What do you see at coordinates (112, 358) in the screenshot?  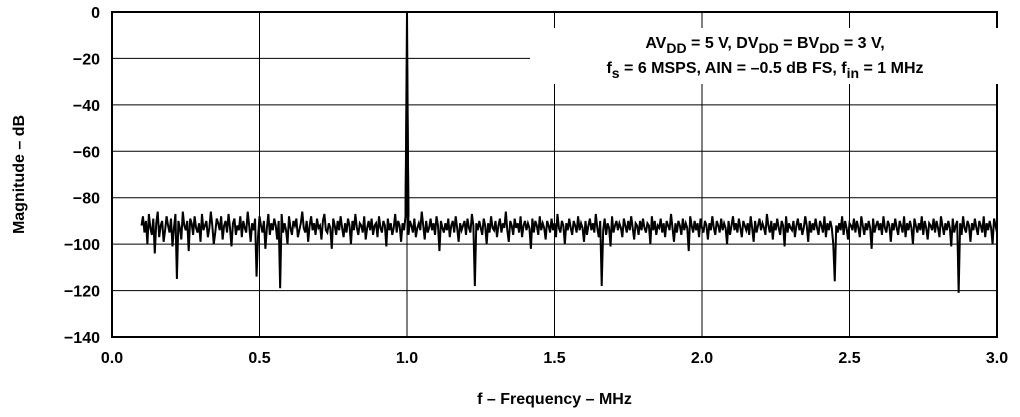 I see `x-tick-label: 0.0` at bounding box center [112, 358].